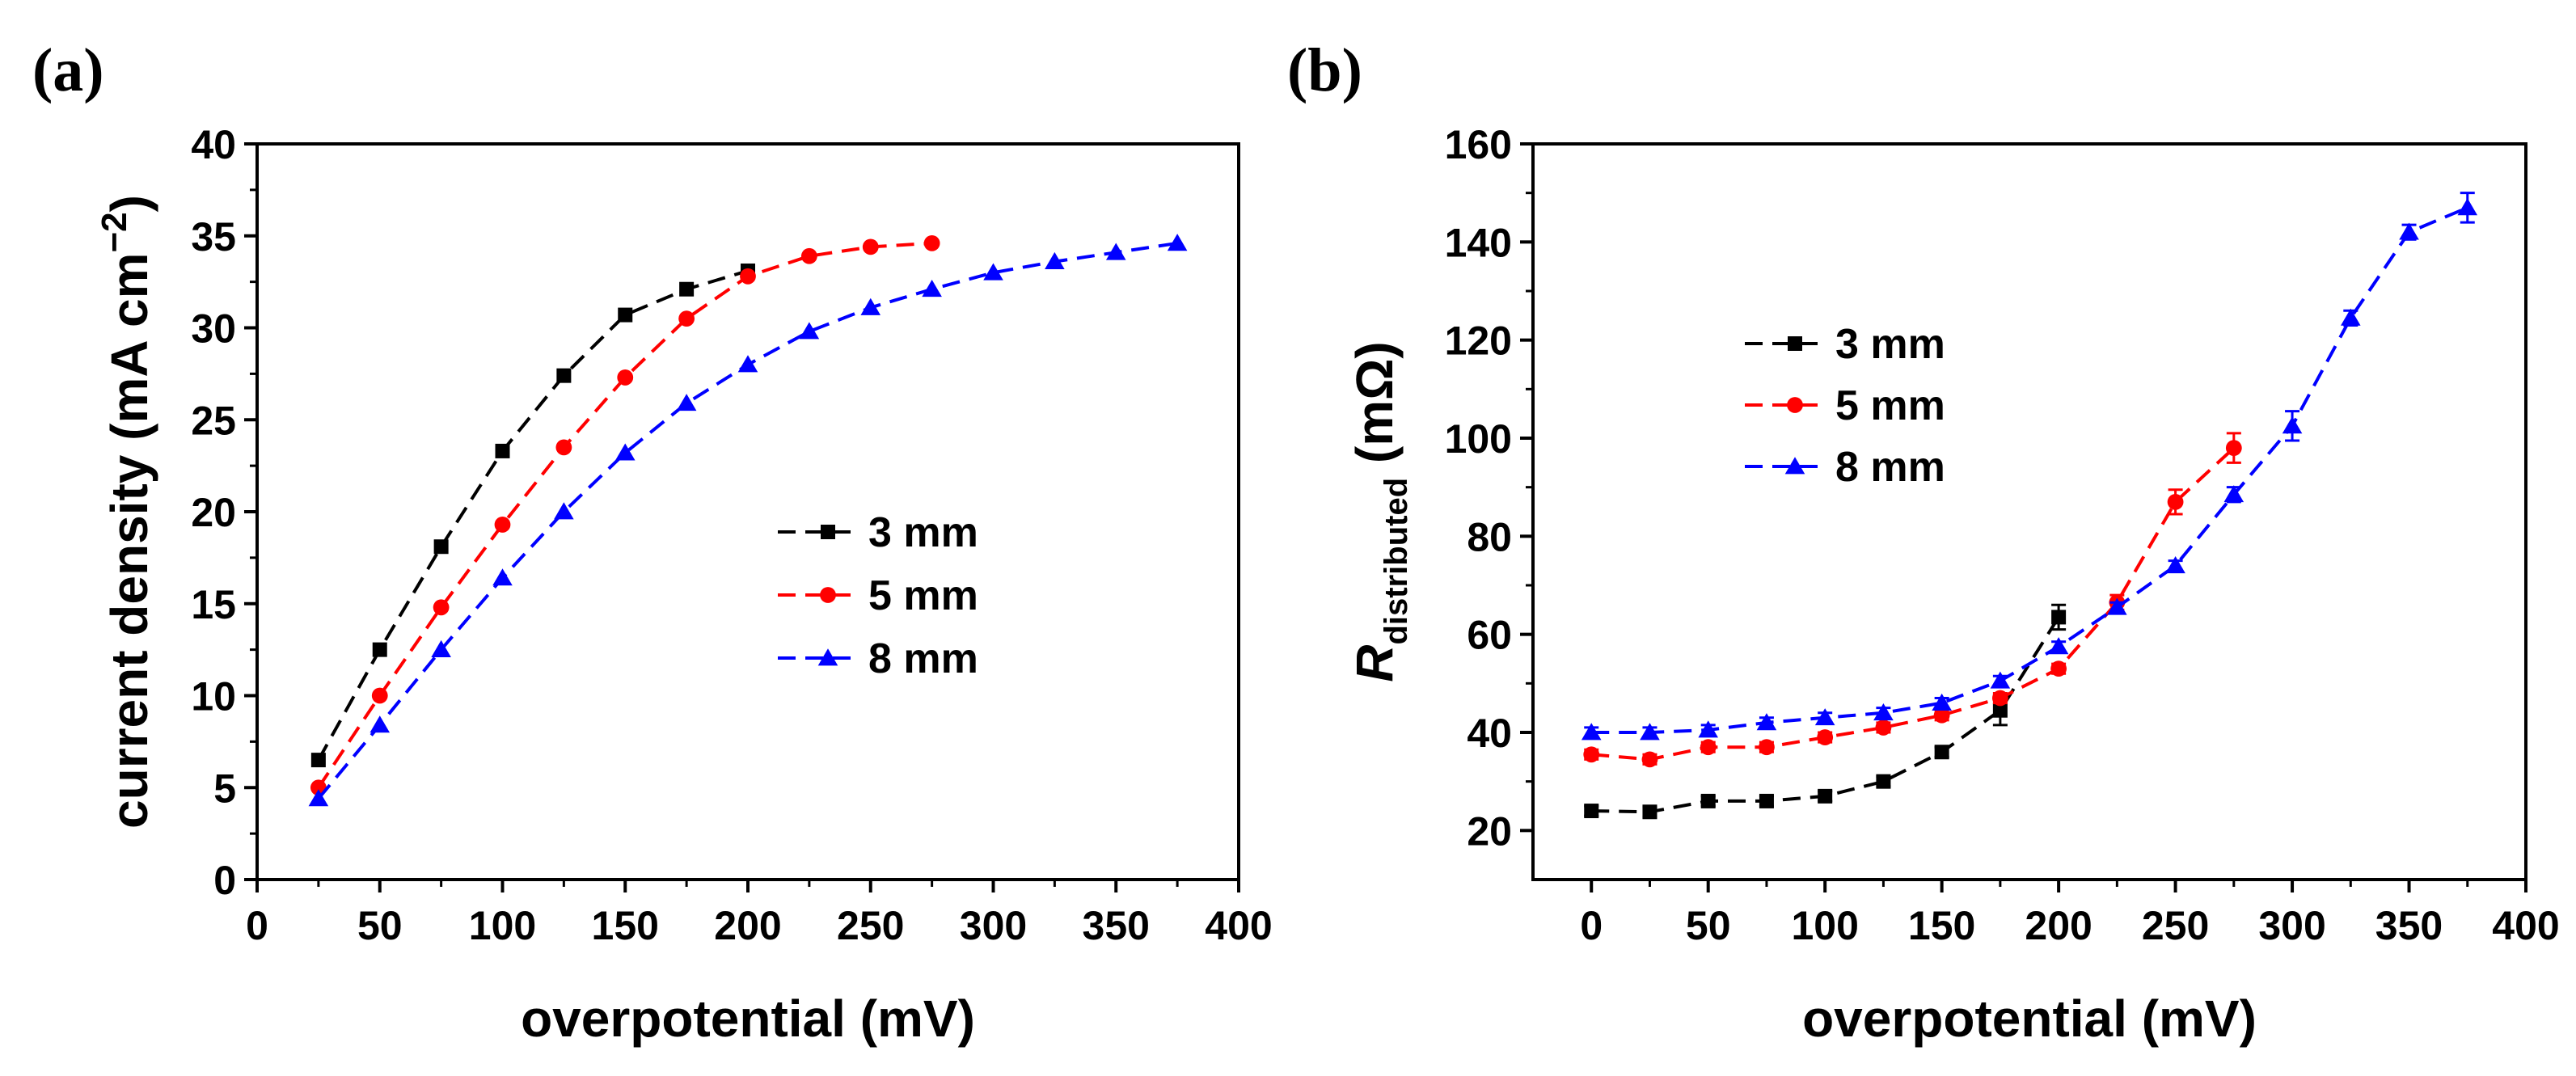 The height and width of the screenshot is (1076, 2576). Describe the element at coordinates (1890, 467) in the screenshot. I see `panel-b-legend-label: 8 mm` at that location.